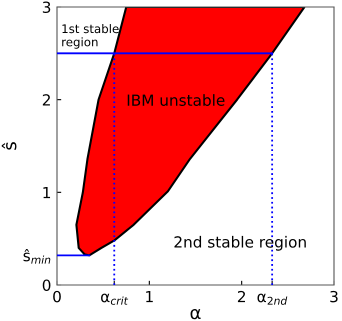 This screenshot has height=321, width=342. I want to click on y-tick-label: 1, so click(46, 192).